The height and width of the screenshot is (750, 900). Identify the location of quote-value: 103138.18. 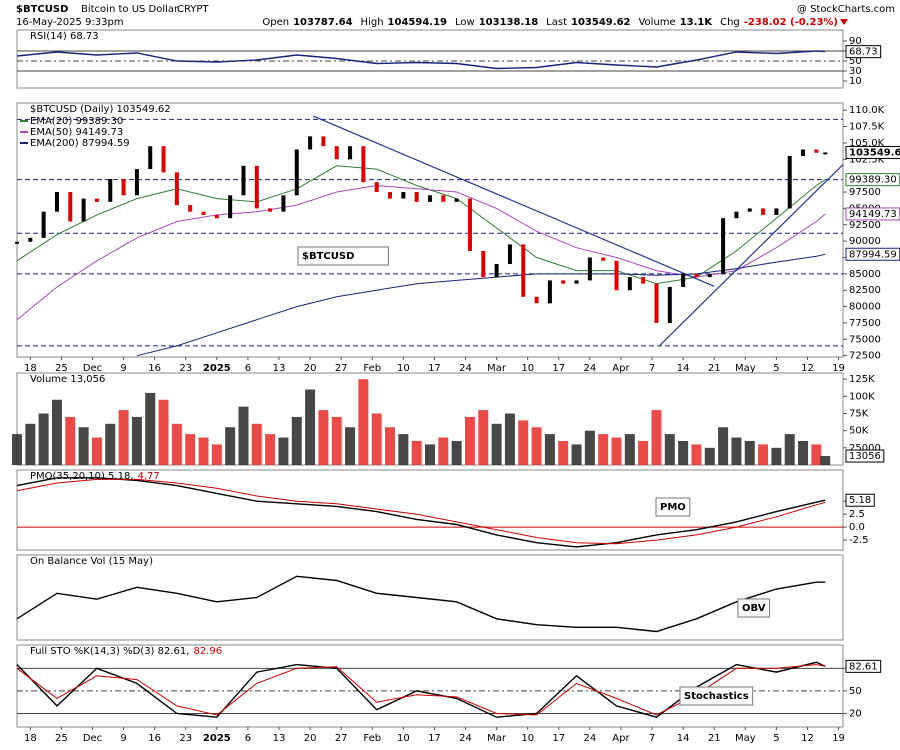
(509, 22).